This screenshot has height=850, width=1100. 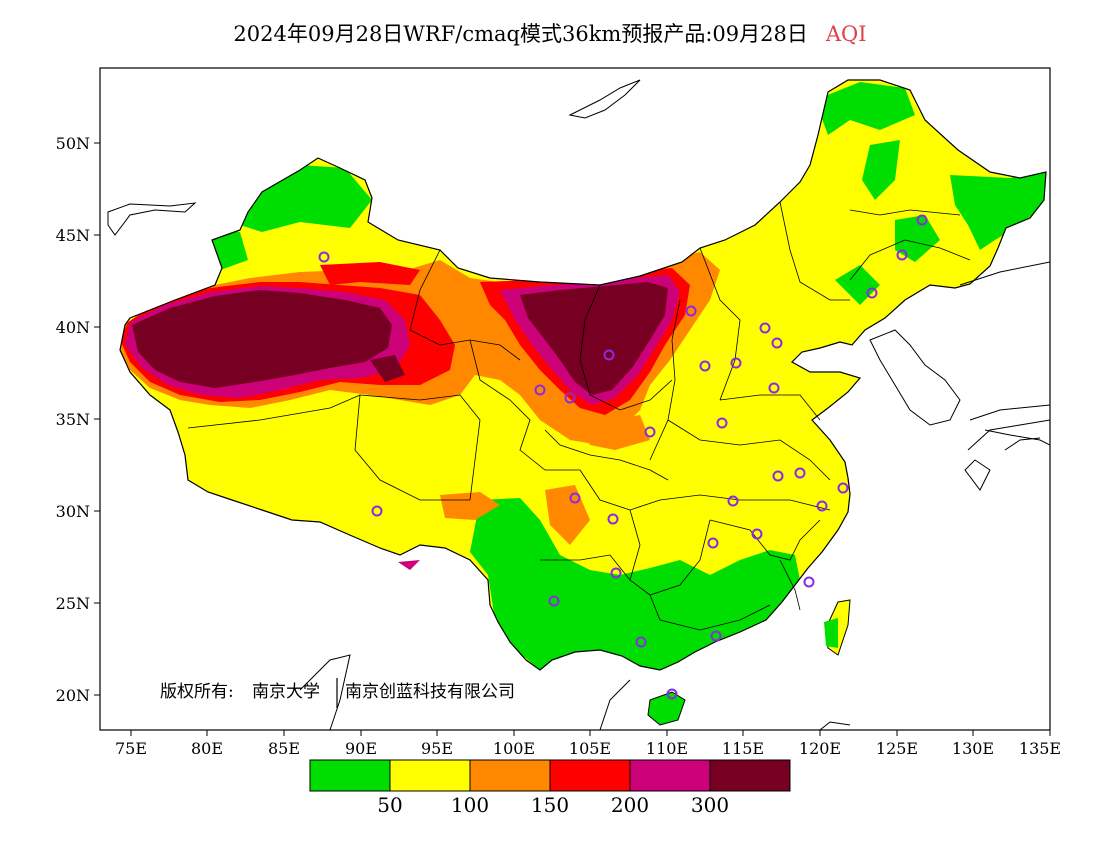 I want to click on legend-break-150: 150, so click(x=550, y=805).